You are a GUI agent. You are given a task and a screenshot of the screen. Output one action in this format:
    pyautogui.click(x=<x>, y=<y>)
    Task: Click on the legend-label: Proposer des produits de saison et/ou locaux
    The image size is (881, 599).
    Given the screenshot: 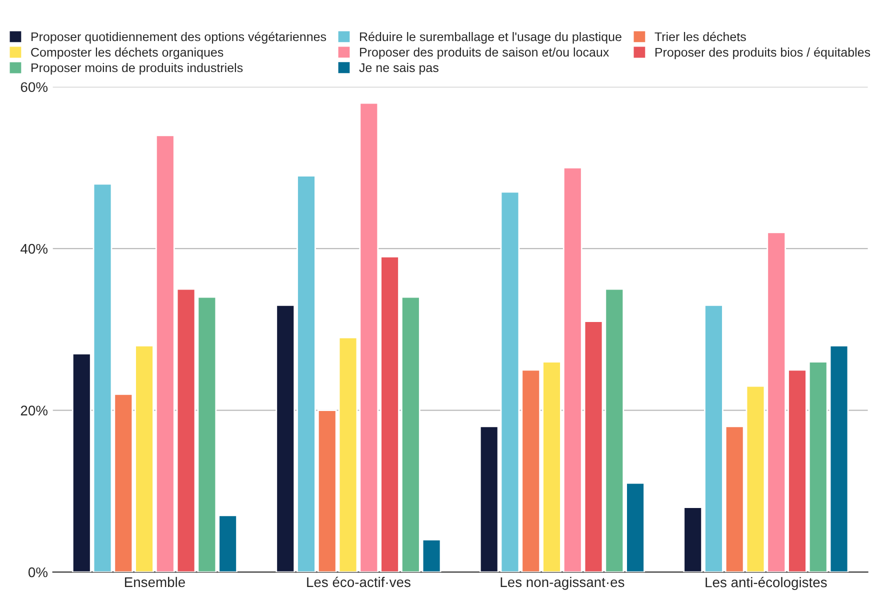 What is the action you would take?
    pyautogui.click(x=485, y=53)
    